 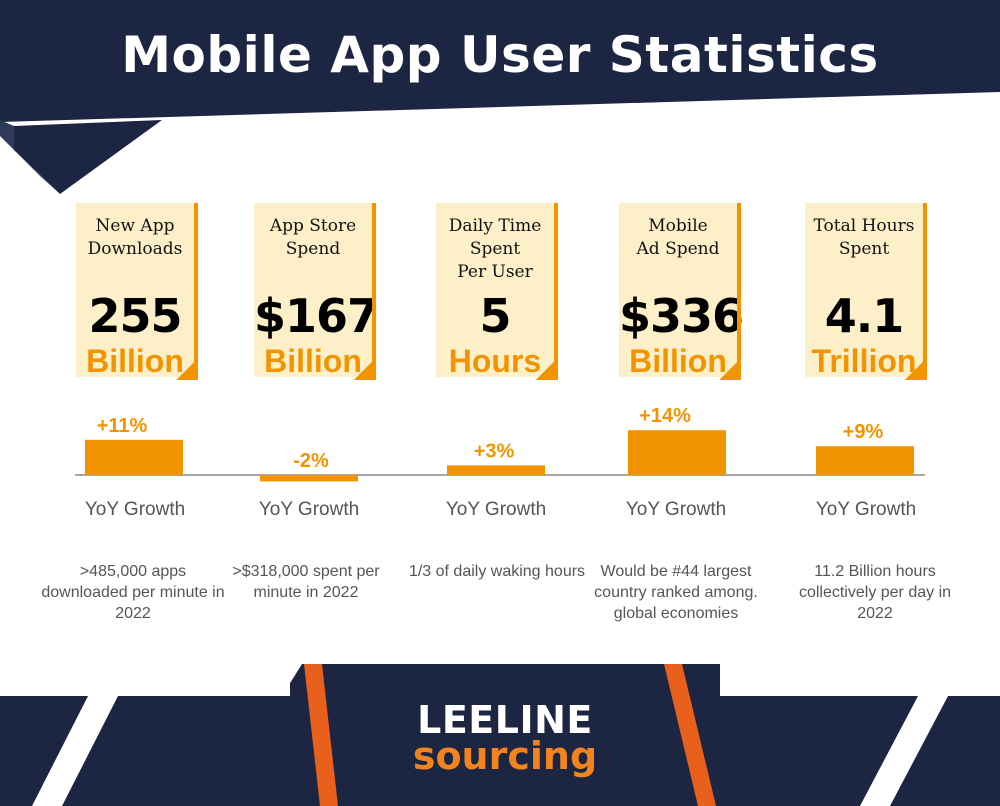 I want to click on growth-data-label: +3%, so click(x=494, y=451).